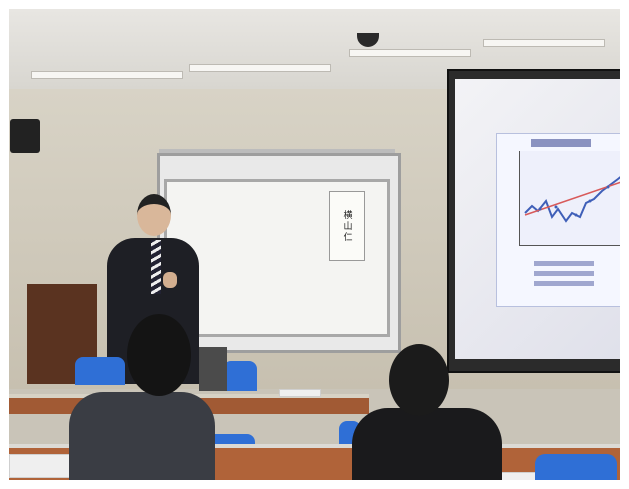  I want to click on slide-line-chart, so click(572, 199).